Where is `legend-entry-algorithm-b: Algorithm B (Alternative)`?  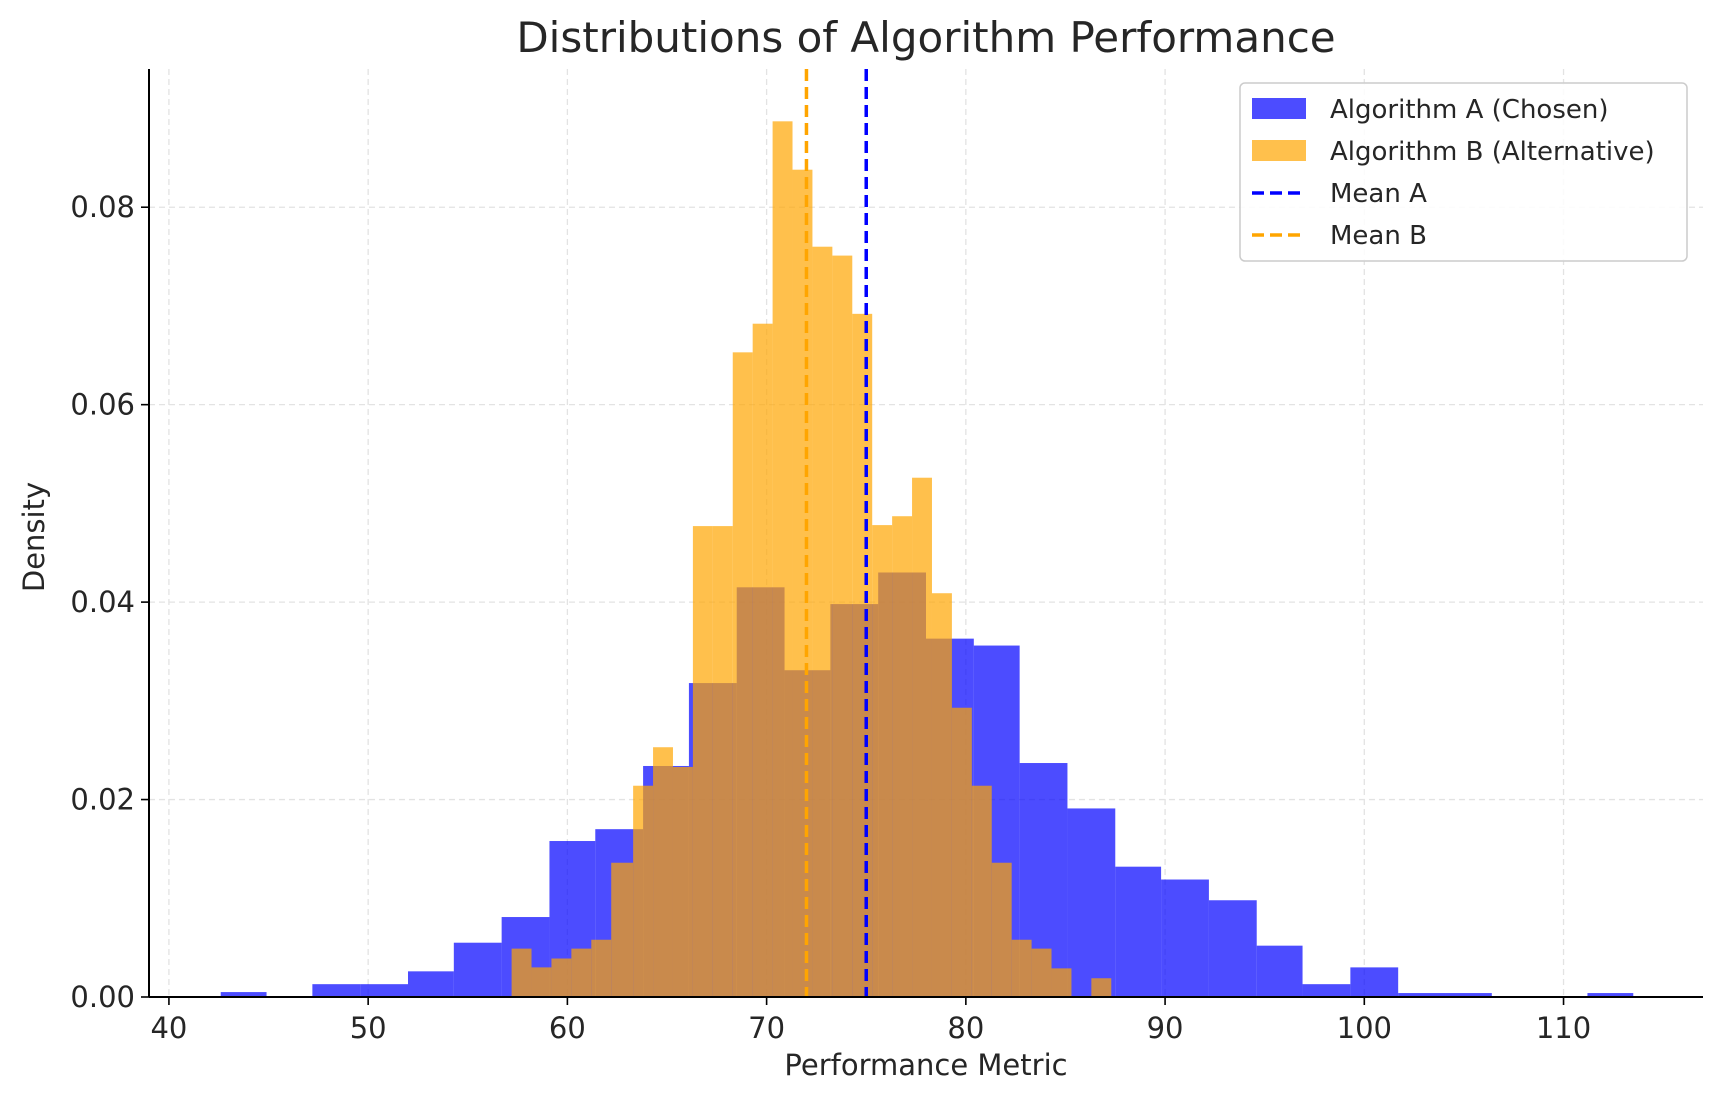
legend-entry-algorithm-b: Algorithm B (Alternative) is located at coordinates (1453, 152).